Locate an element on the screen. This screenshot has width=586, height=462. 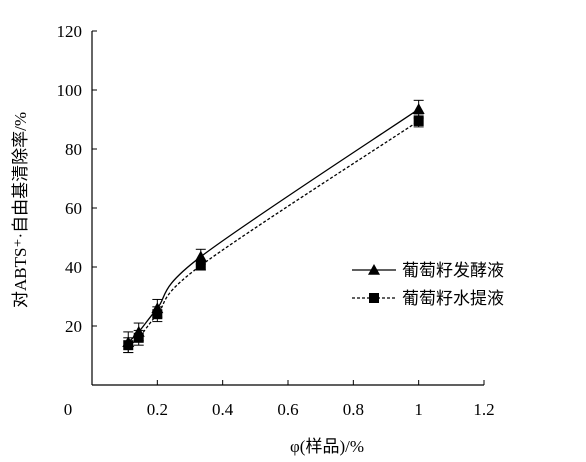
x-tick-label: 0 is located at coordinates (68, 409).